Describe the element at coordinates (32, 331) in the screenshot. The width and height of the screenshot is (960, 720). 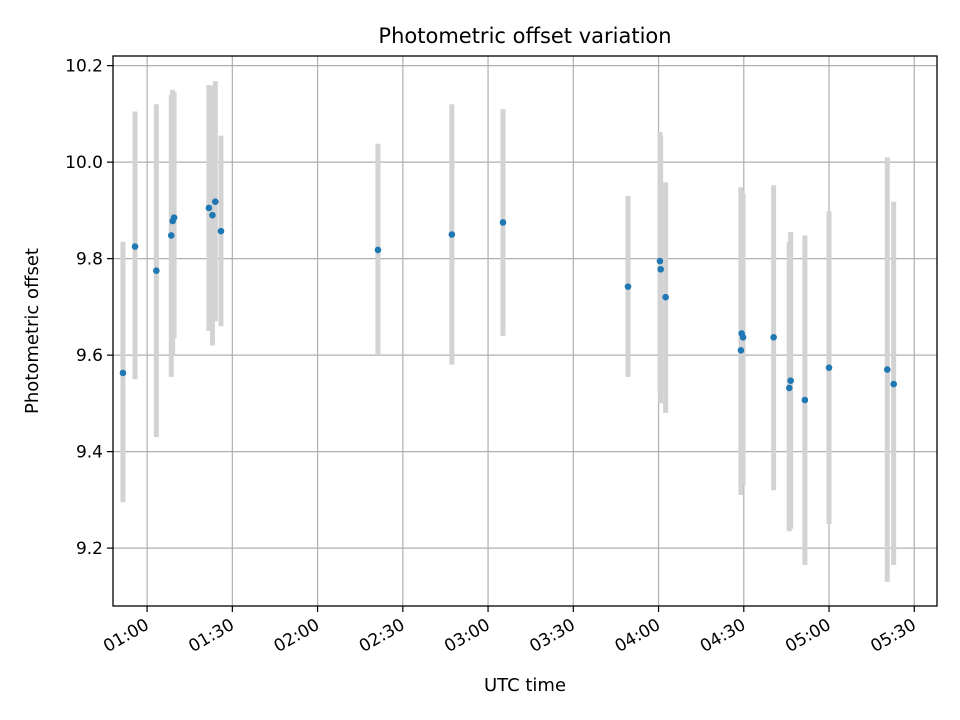
I see `y-axis-title: Photometric offset` at that location.